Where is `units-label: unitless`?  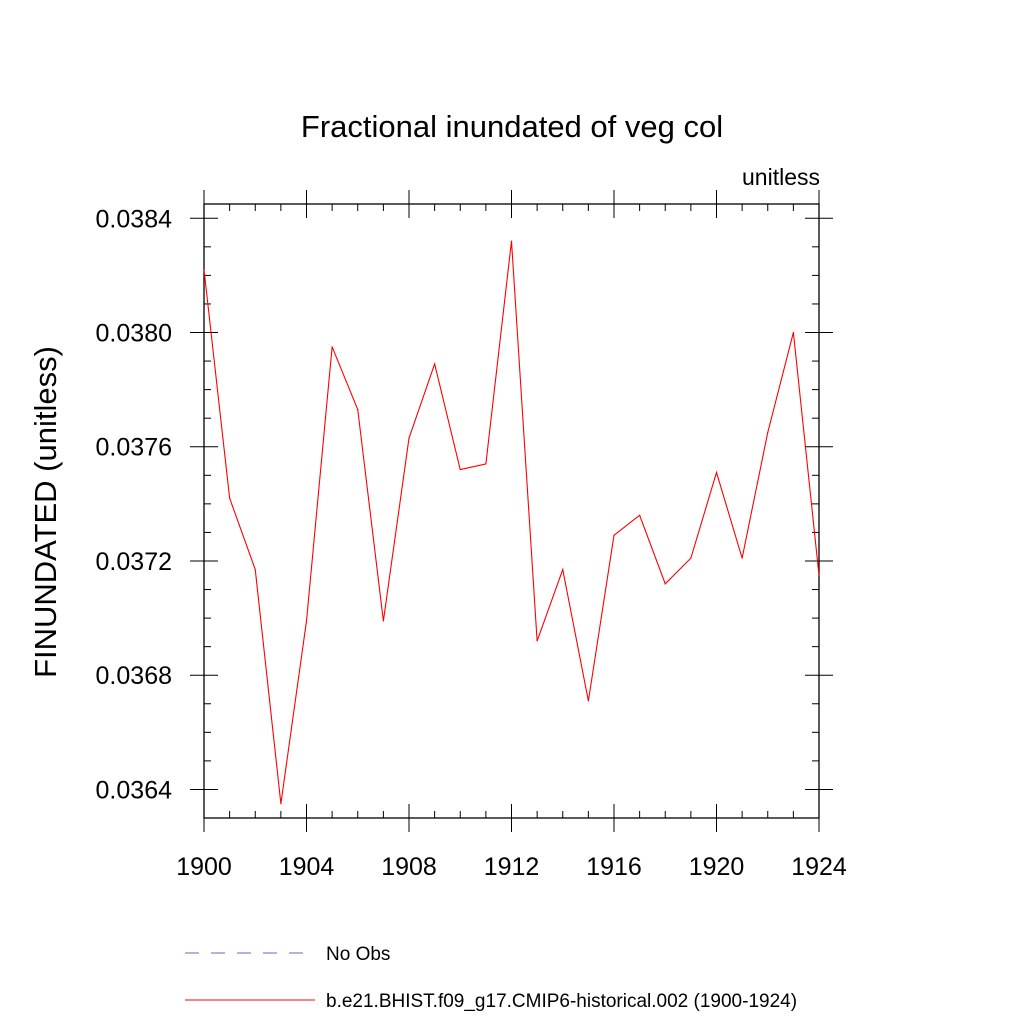
units-label: unitless is located at coordinates (781, 177).